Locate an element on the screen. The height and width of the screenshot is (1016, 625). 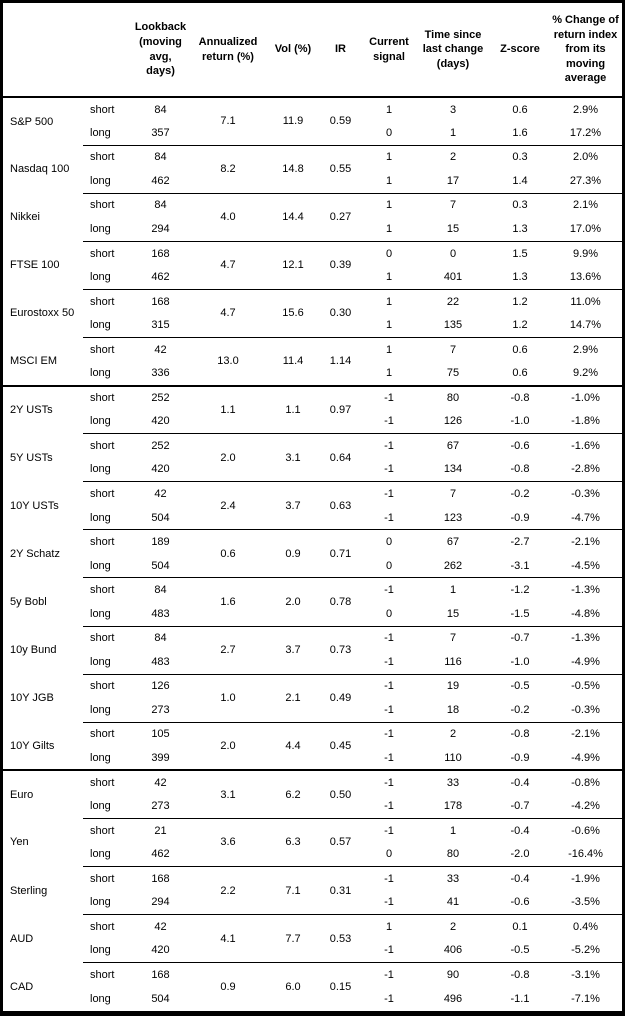
pct-change-value: 9.9% is located at coordinates (585, 253).